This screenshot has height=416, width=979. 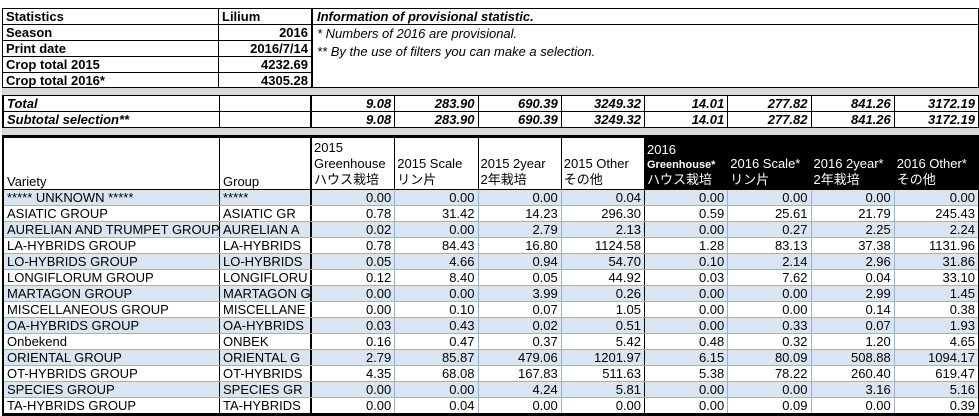 I want to click on value-cell: 1094.17, so click(x=951, y=357).